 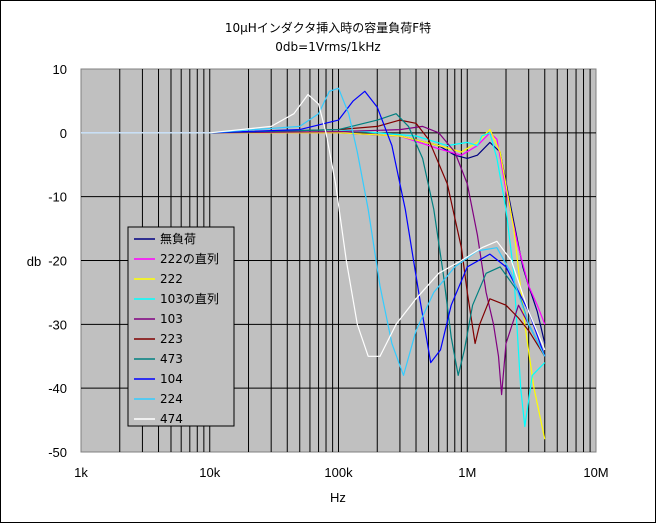 I want to click on legend-label: 222, so click(x=171, y=279).